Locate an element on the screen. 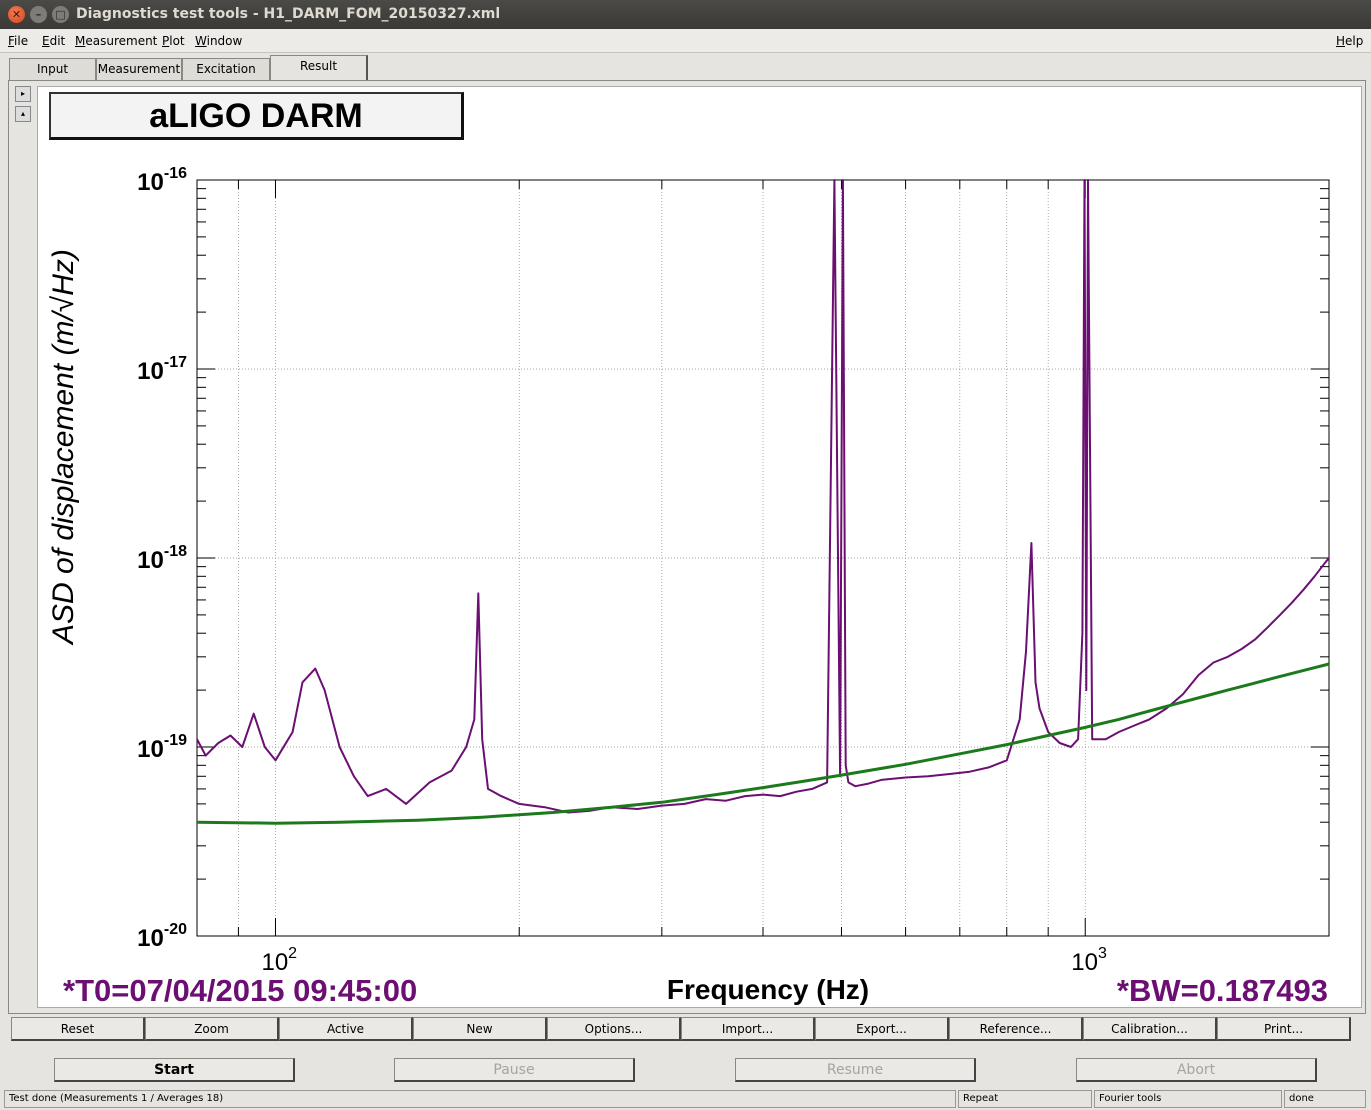 This screenshot has height=1110, width=1371. active-button: Active is located at coordinates (346, 1029).